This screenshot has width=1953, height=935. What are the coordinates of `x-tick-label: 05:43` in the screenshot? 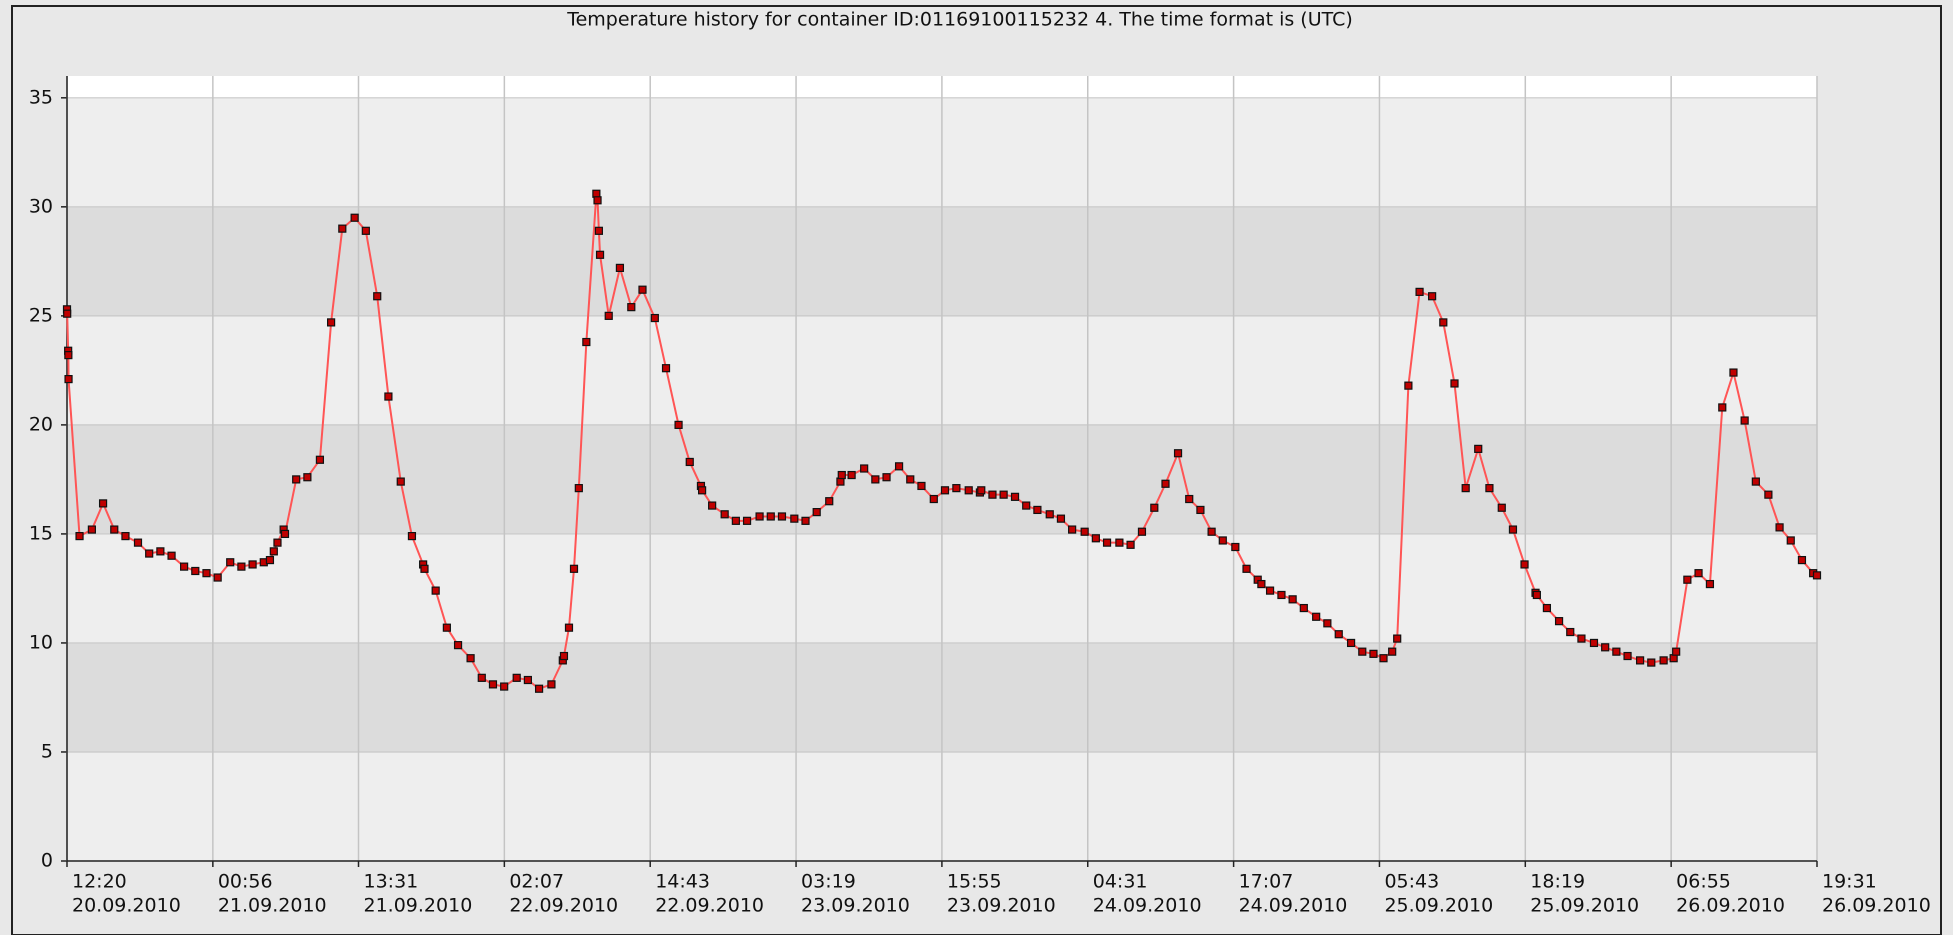 It's located at (1411, 882).